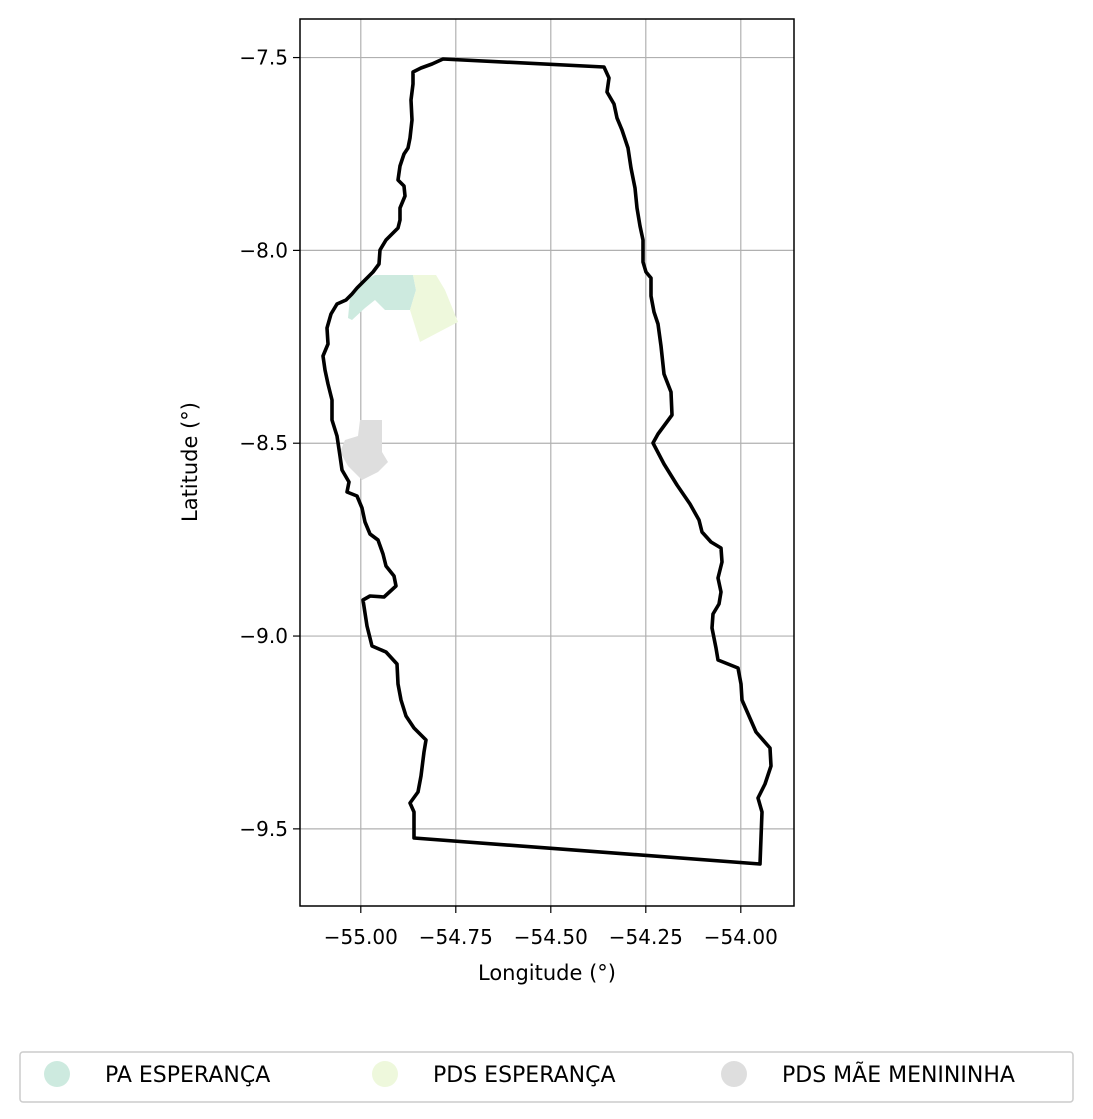 The image size is (1093, 1119). What do you see at coordinates (57, 1074) in the screenshot?
I see `legend-marker-pa-esperanca` at bounding box center [57, 1074].